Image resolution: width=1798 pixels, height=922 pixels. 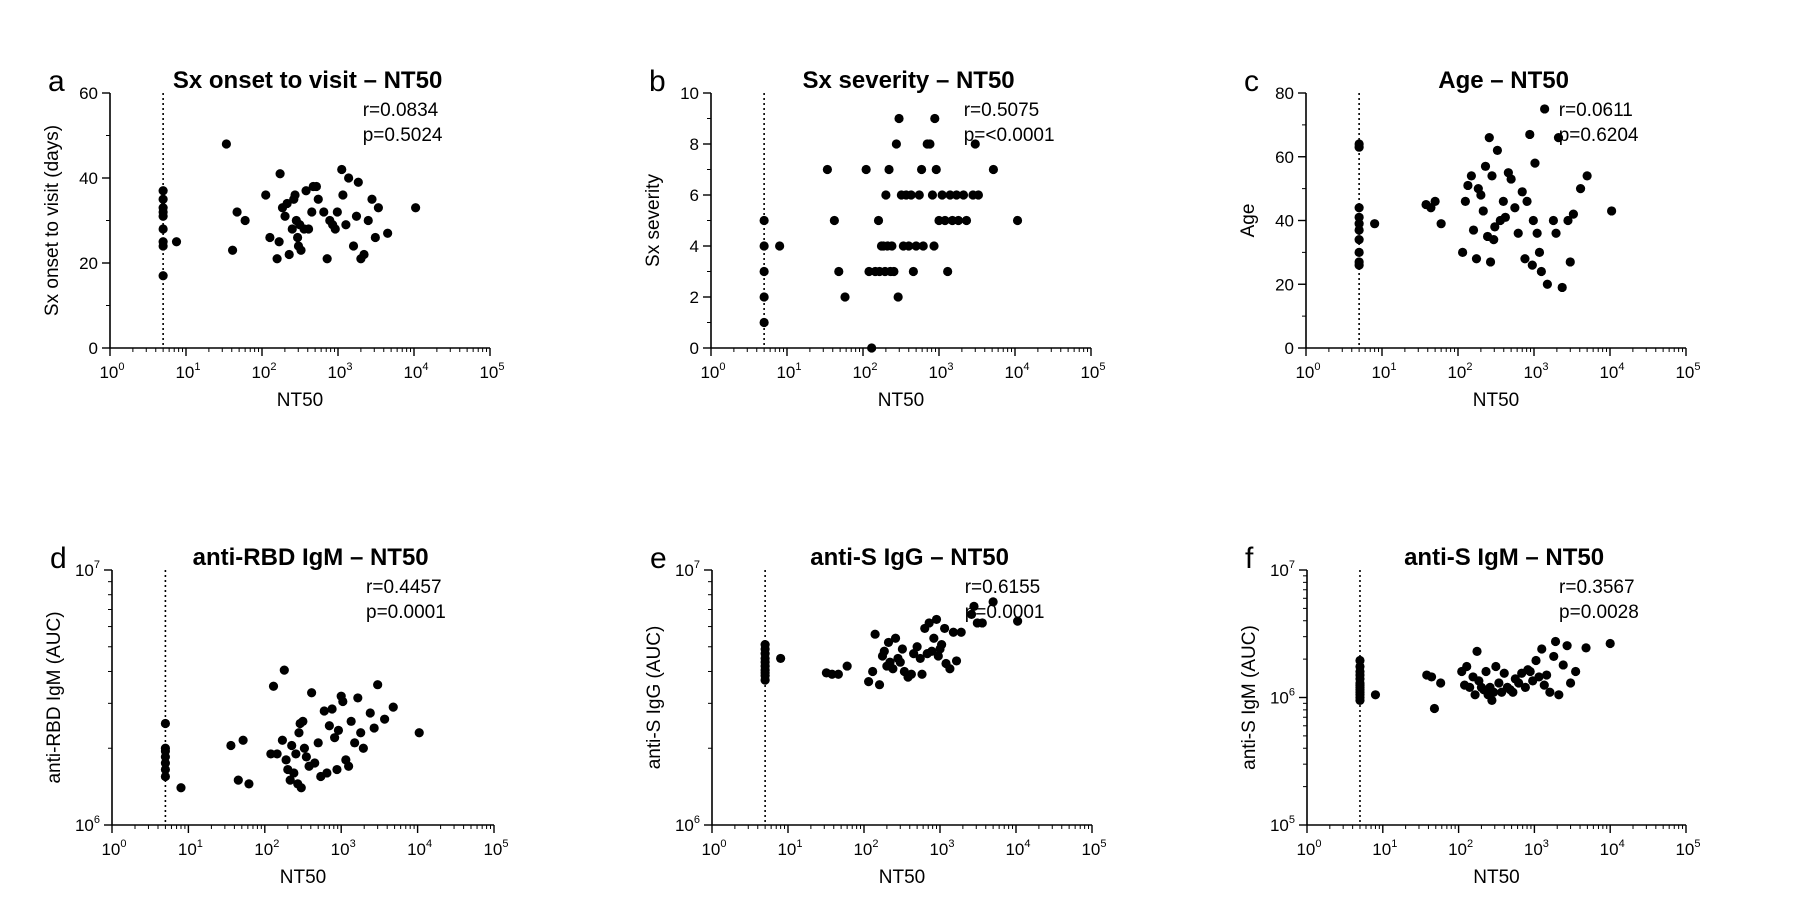 I want to click on correlation-p: p=0.0001, so click(x=406, y=612).